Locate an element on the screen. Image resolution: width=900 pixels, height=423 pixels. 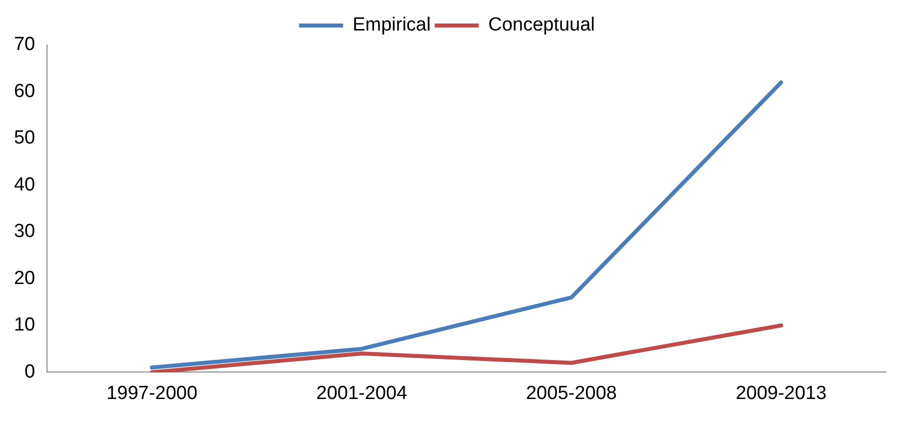
y-tick-label: 30 is located at coordinates (25, 231).